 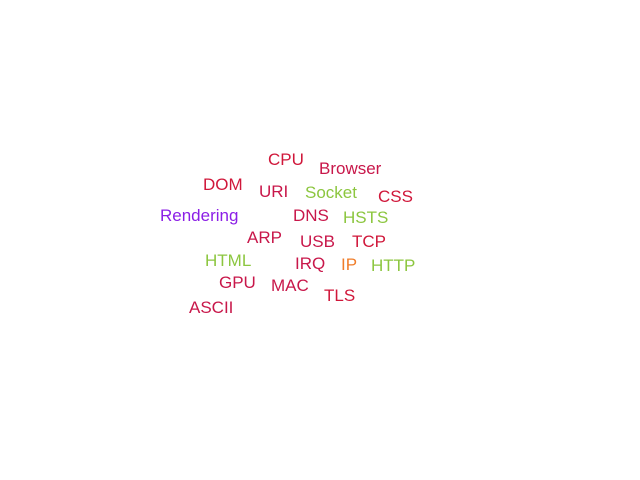 I want to click on word-socket: Socket, so click(x=331, y=192).